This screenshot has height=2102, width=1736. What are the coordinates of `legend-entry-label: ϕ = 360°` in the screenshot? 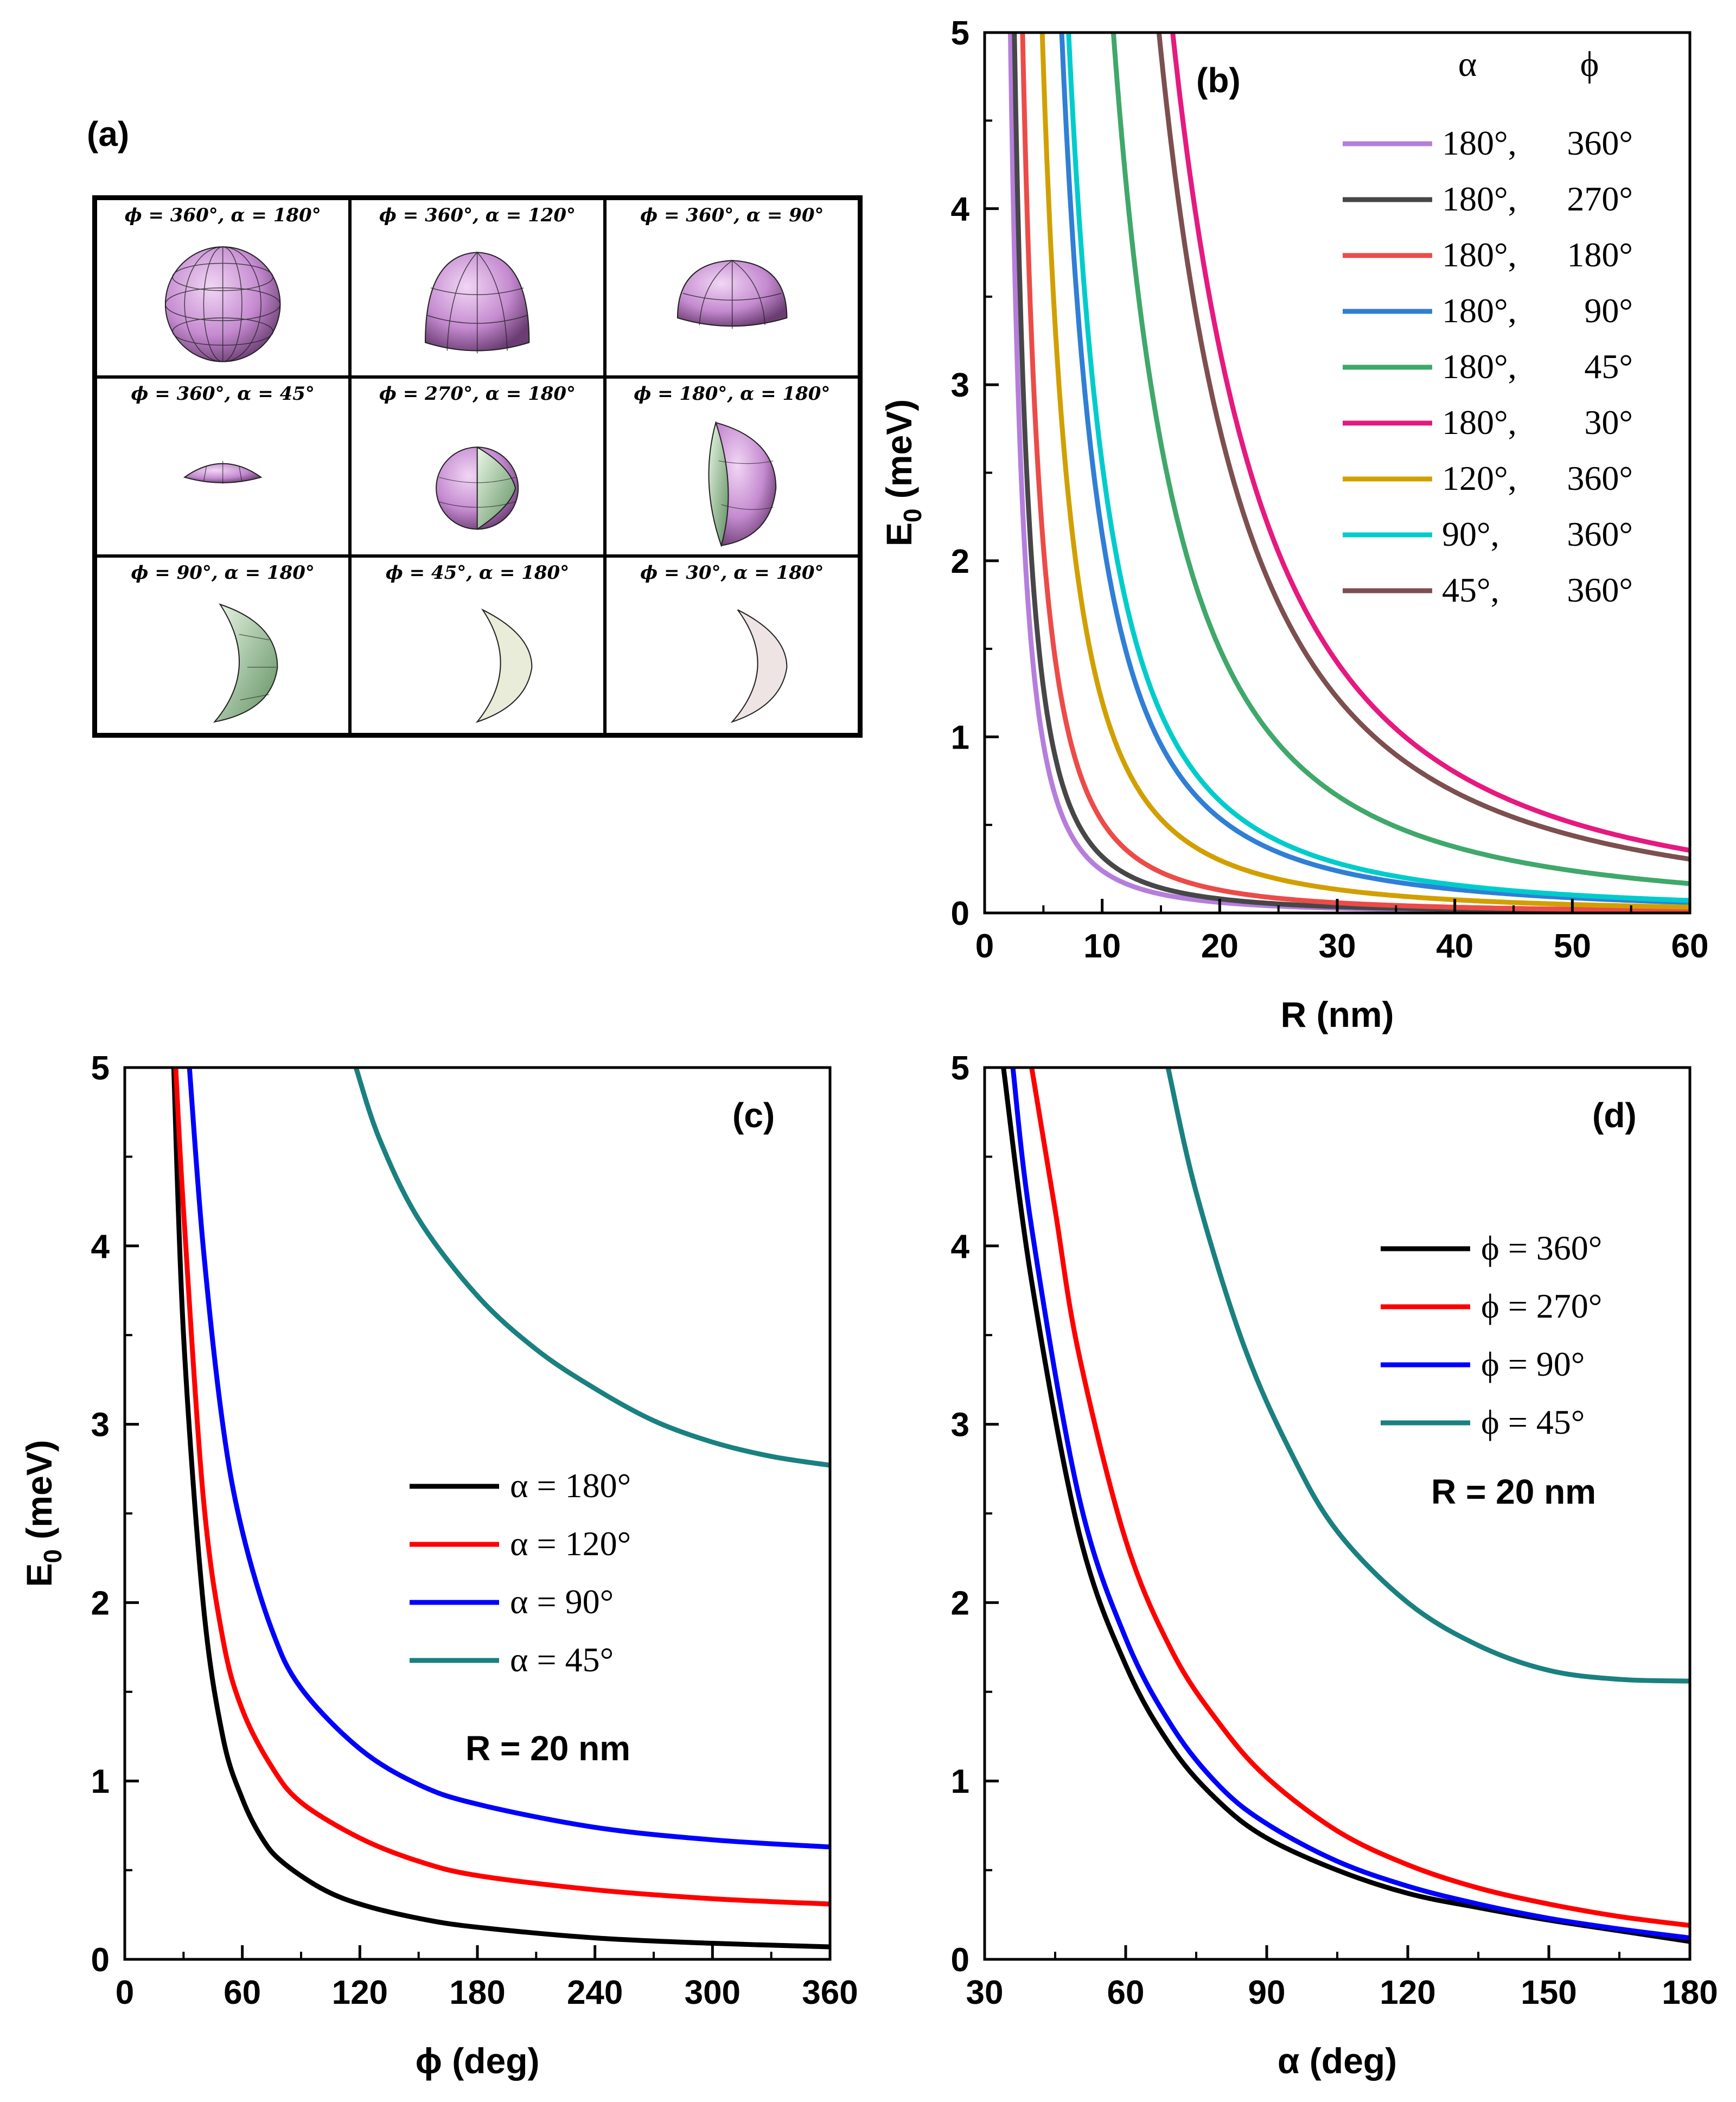 It's located at (1541, 1248).